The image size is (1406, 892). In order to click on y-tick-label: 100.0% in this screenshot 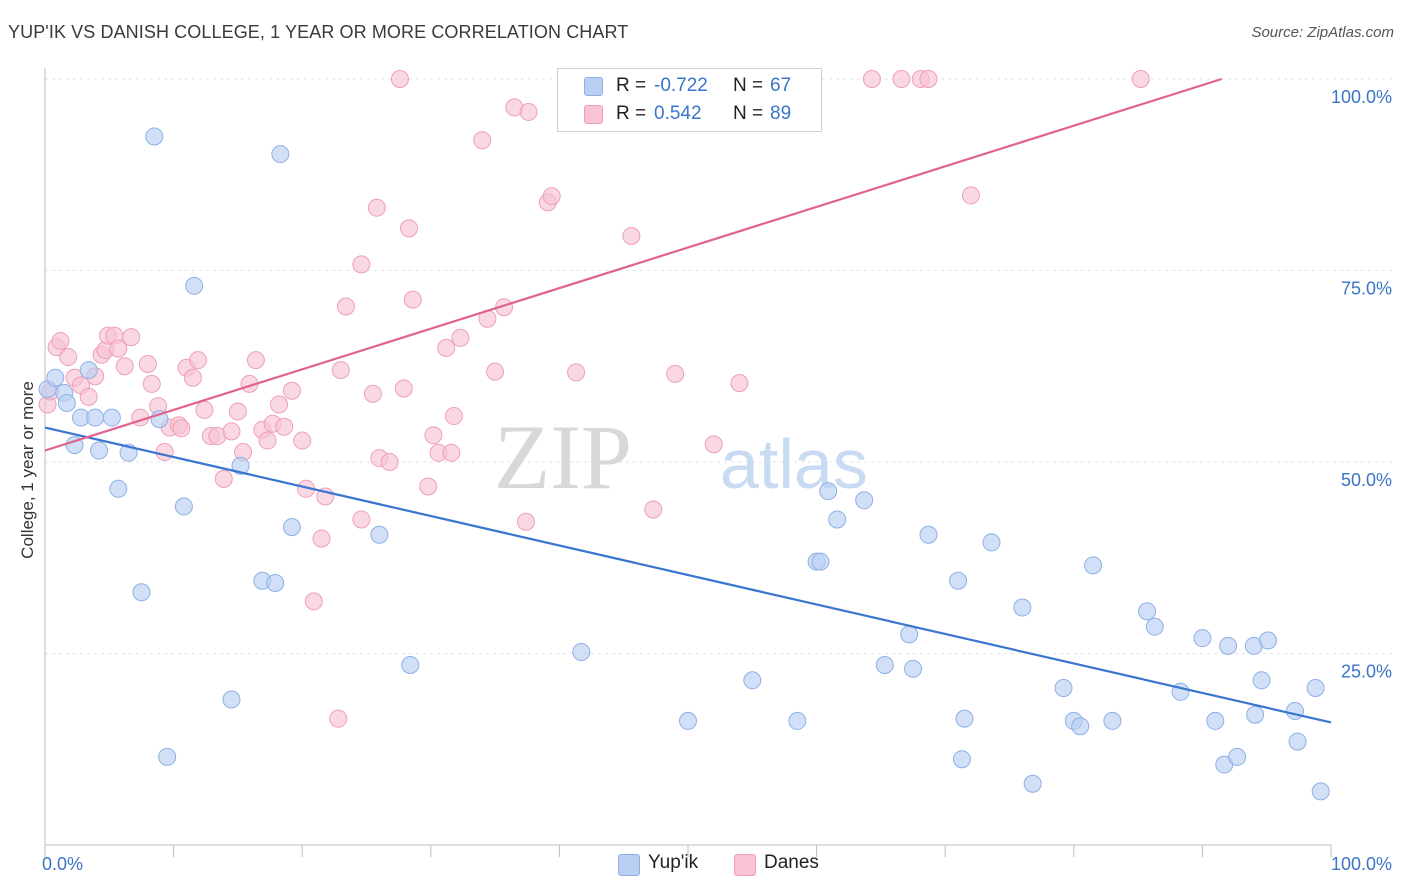, I will do `click(1361, 97)`.